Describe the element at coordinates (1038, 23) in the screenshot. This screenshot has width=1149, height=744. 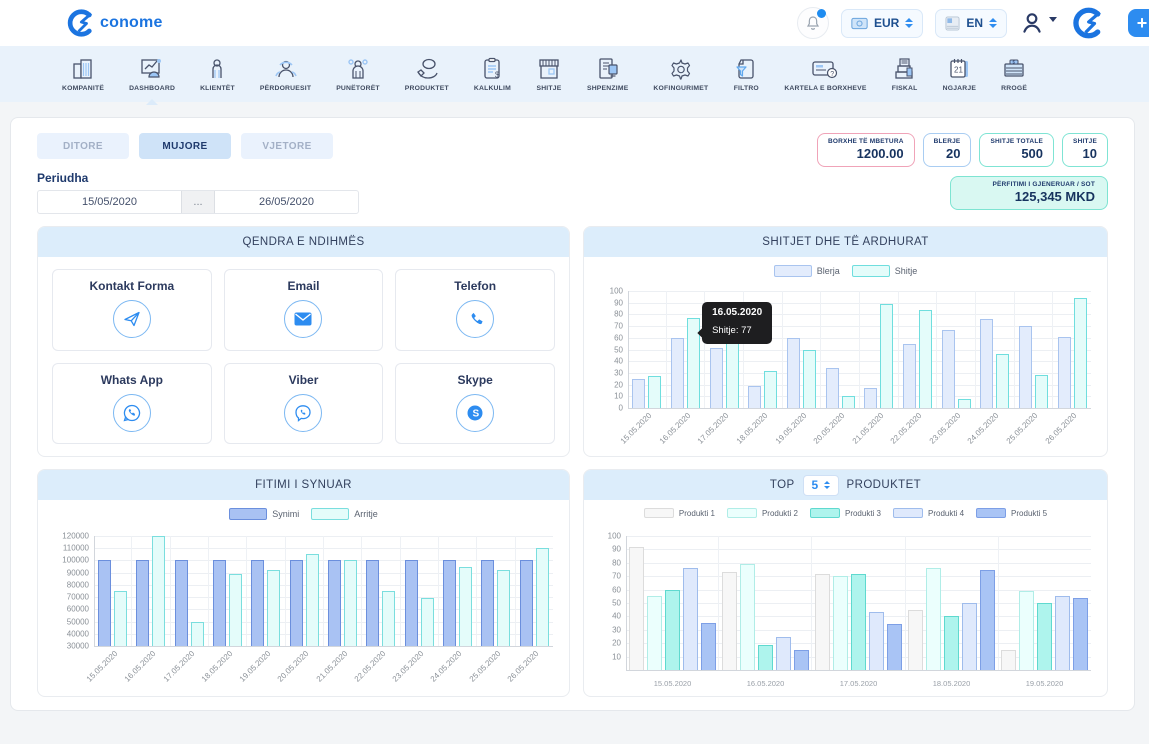
I see `user-menu` at that location.